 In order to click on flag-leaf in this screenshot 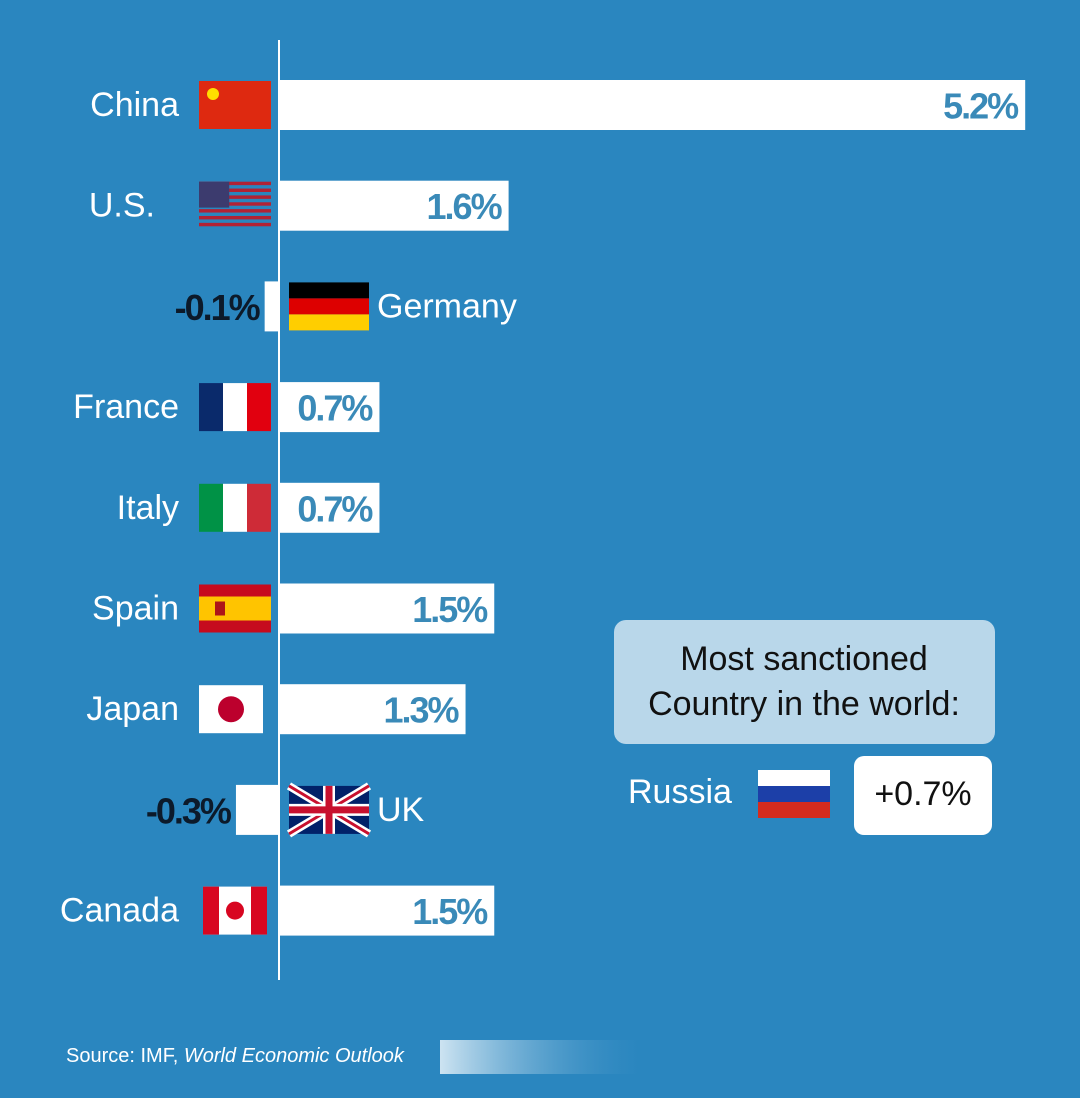, I will do `click(235, 910)`.